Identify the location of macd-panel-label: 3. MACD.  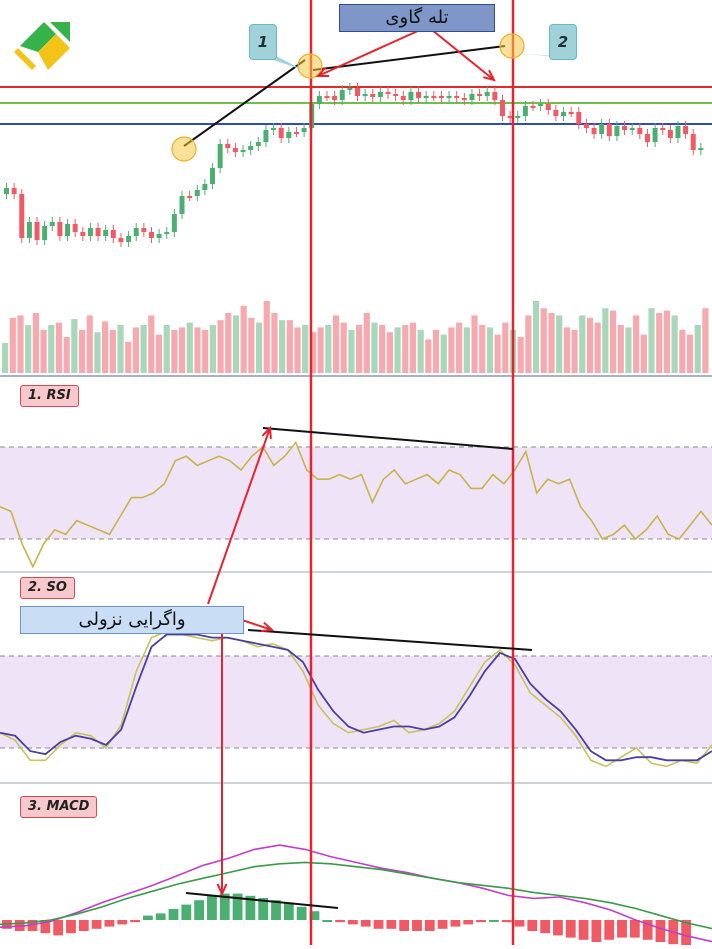
(59, 807).